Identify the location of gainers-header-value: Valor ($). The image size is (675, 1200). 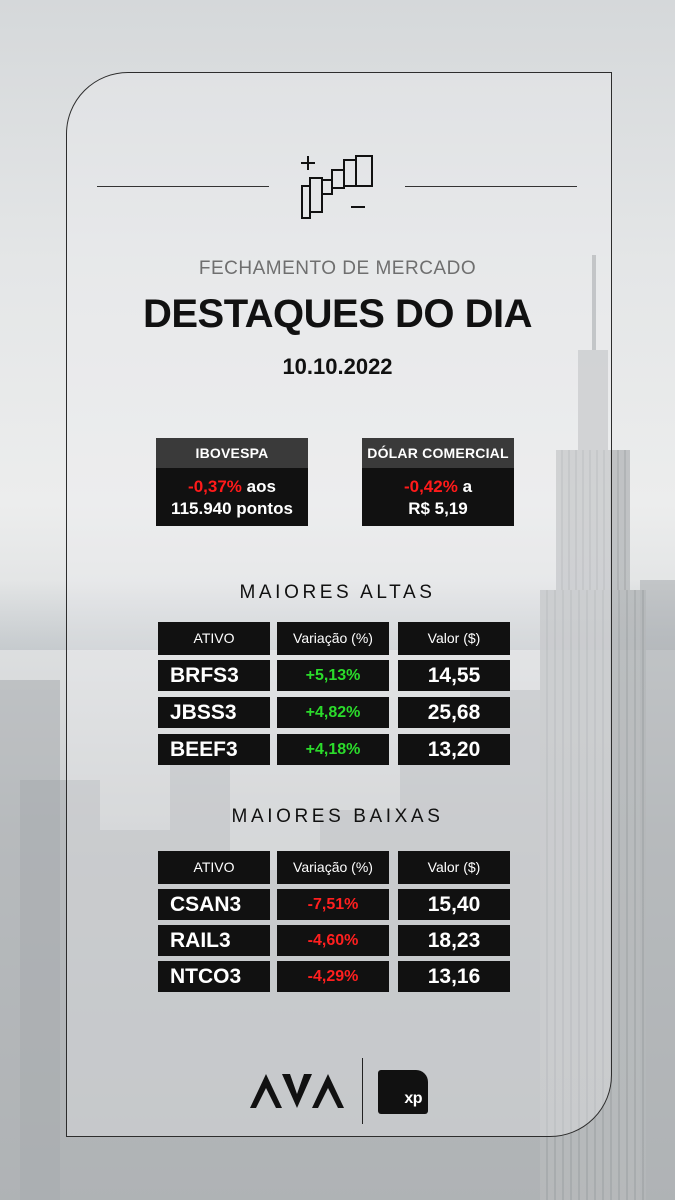
(454, 638).